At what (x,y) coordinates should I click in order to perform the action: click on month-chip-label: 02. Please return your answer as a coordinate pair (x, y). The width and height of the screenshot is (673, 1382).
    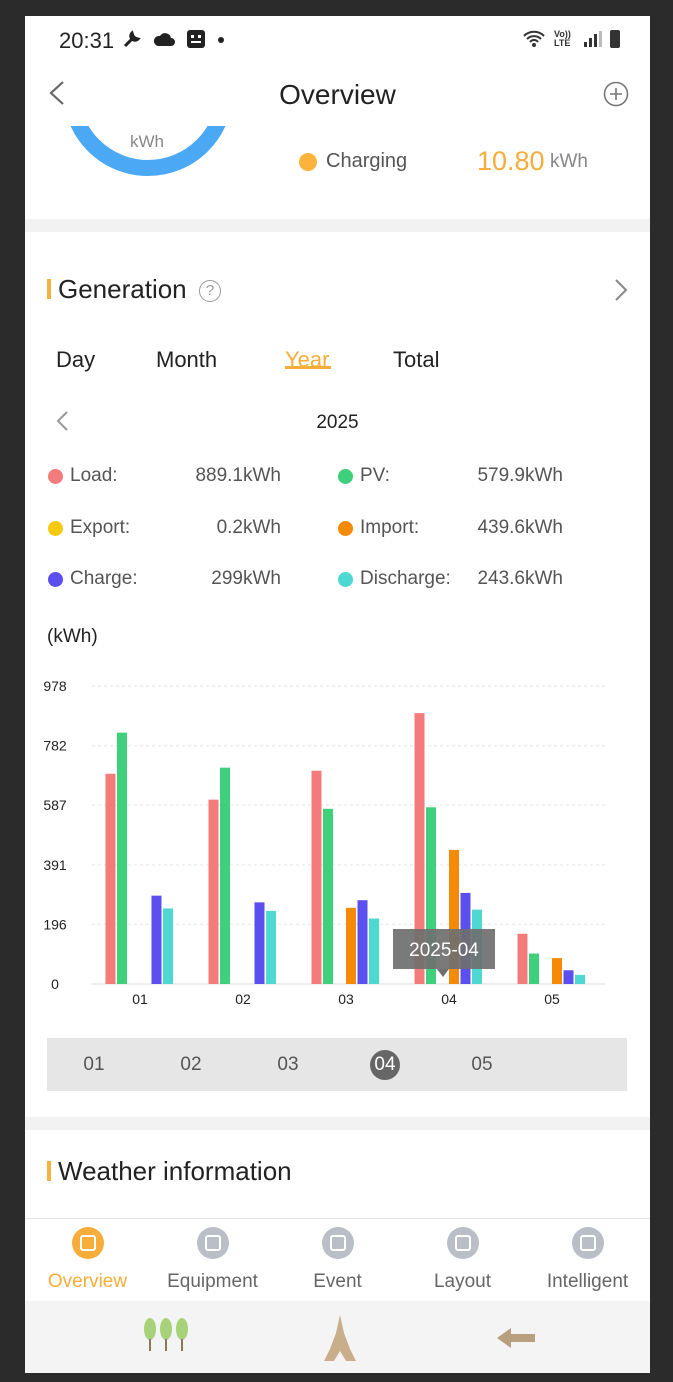
    Looking at the image, I should click on (191, 1064).